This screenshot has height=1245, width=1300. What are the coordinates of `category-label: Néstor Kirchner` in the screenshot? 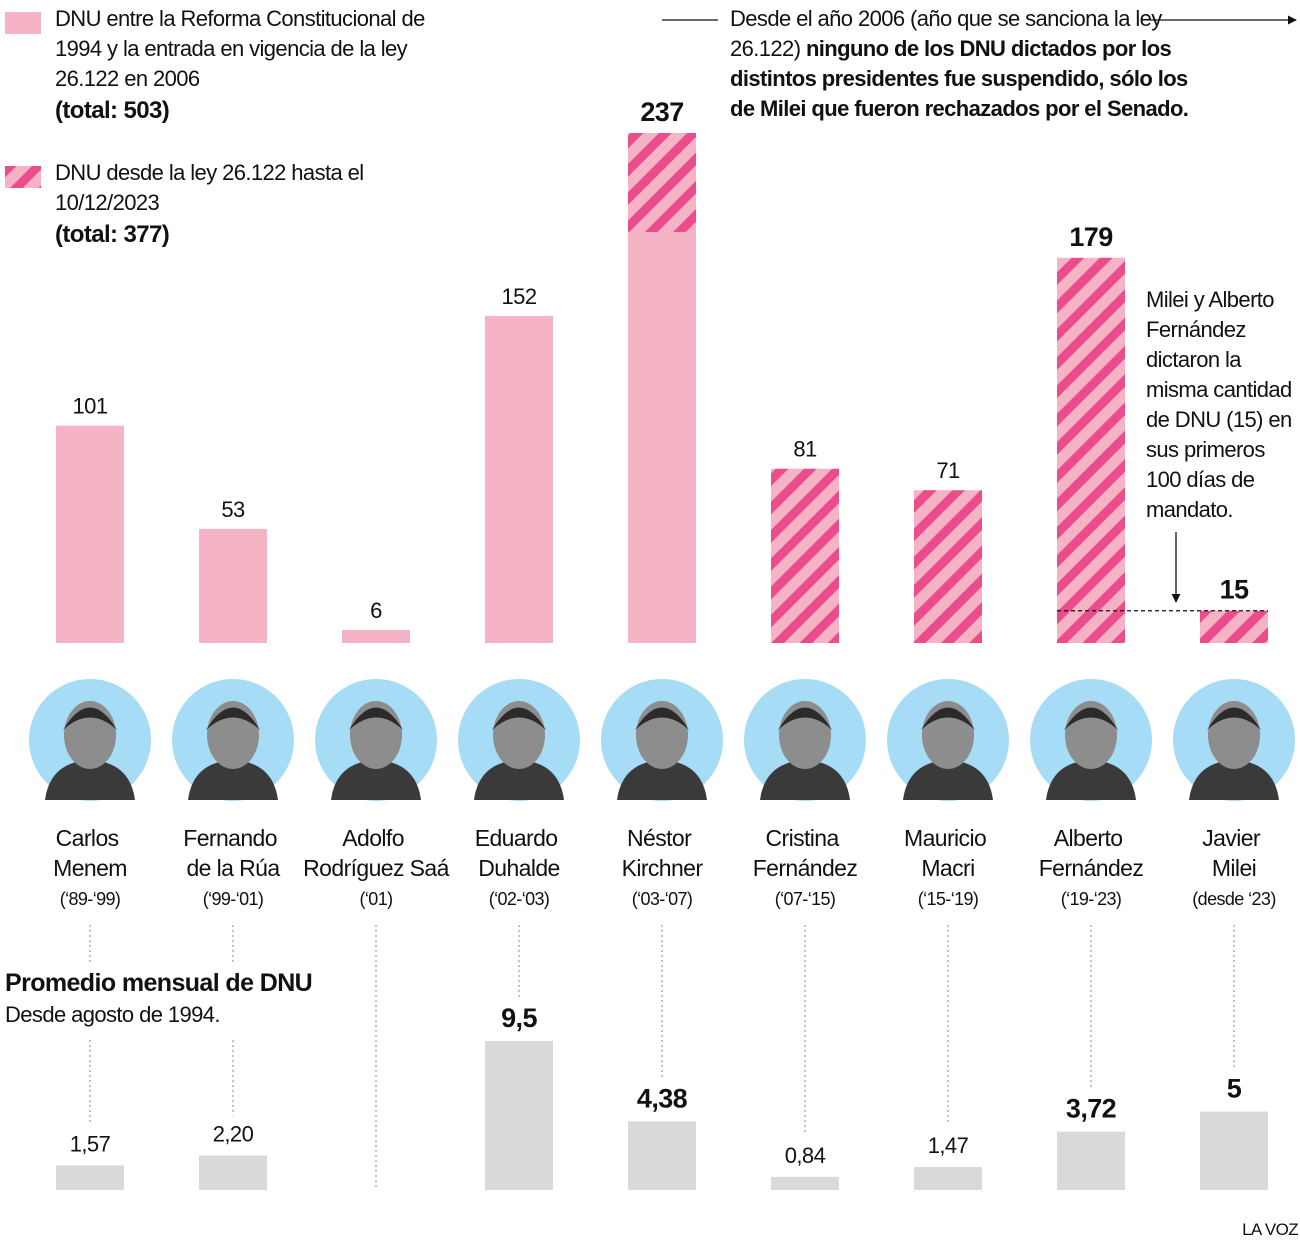 It's located at (663, 853).